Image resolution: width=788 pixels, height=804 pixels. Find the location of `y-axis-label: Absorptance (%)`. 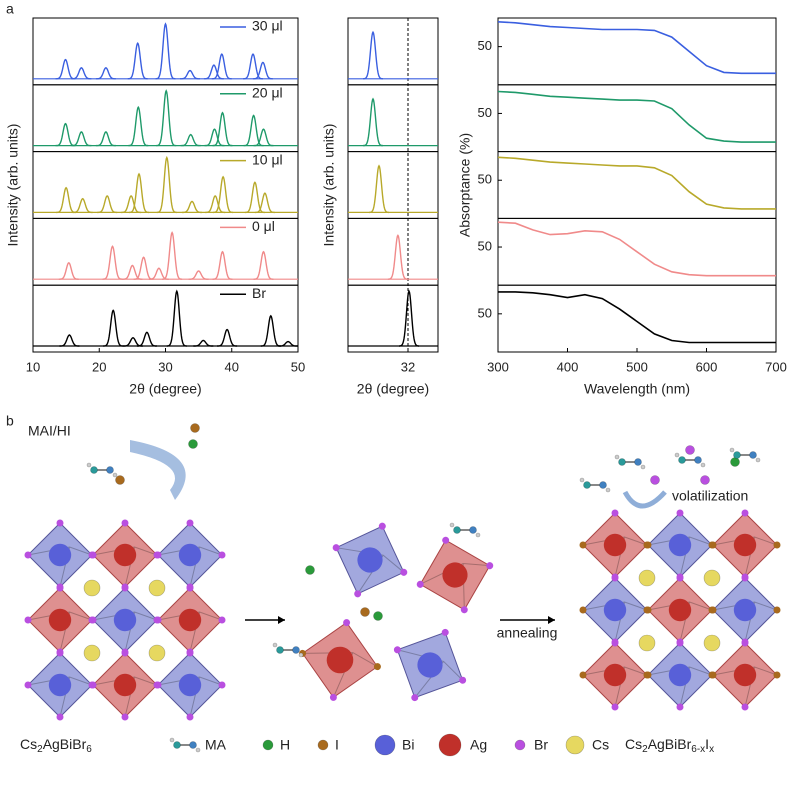

y-axis-label: Absorptance (%) is located at coordinates (465, 185).